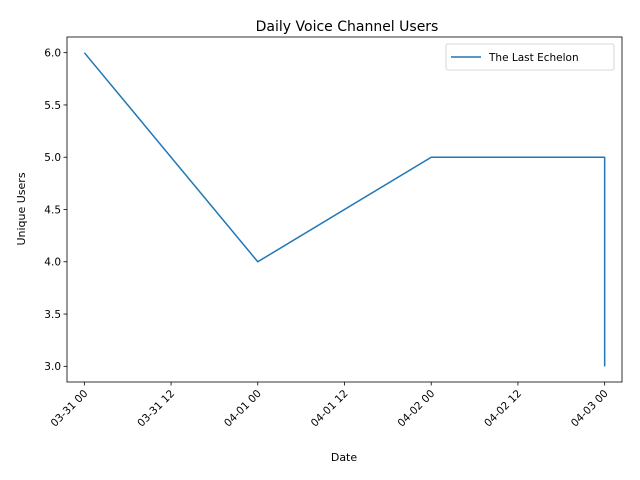 The height and width of the screenshot is (480, 640). Describe the element at coordinates (52, 158) in the screenshot. I see `y-tick-label: 5.0` at that location.